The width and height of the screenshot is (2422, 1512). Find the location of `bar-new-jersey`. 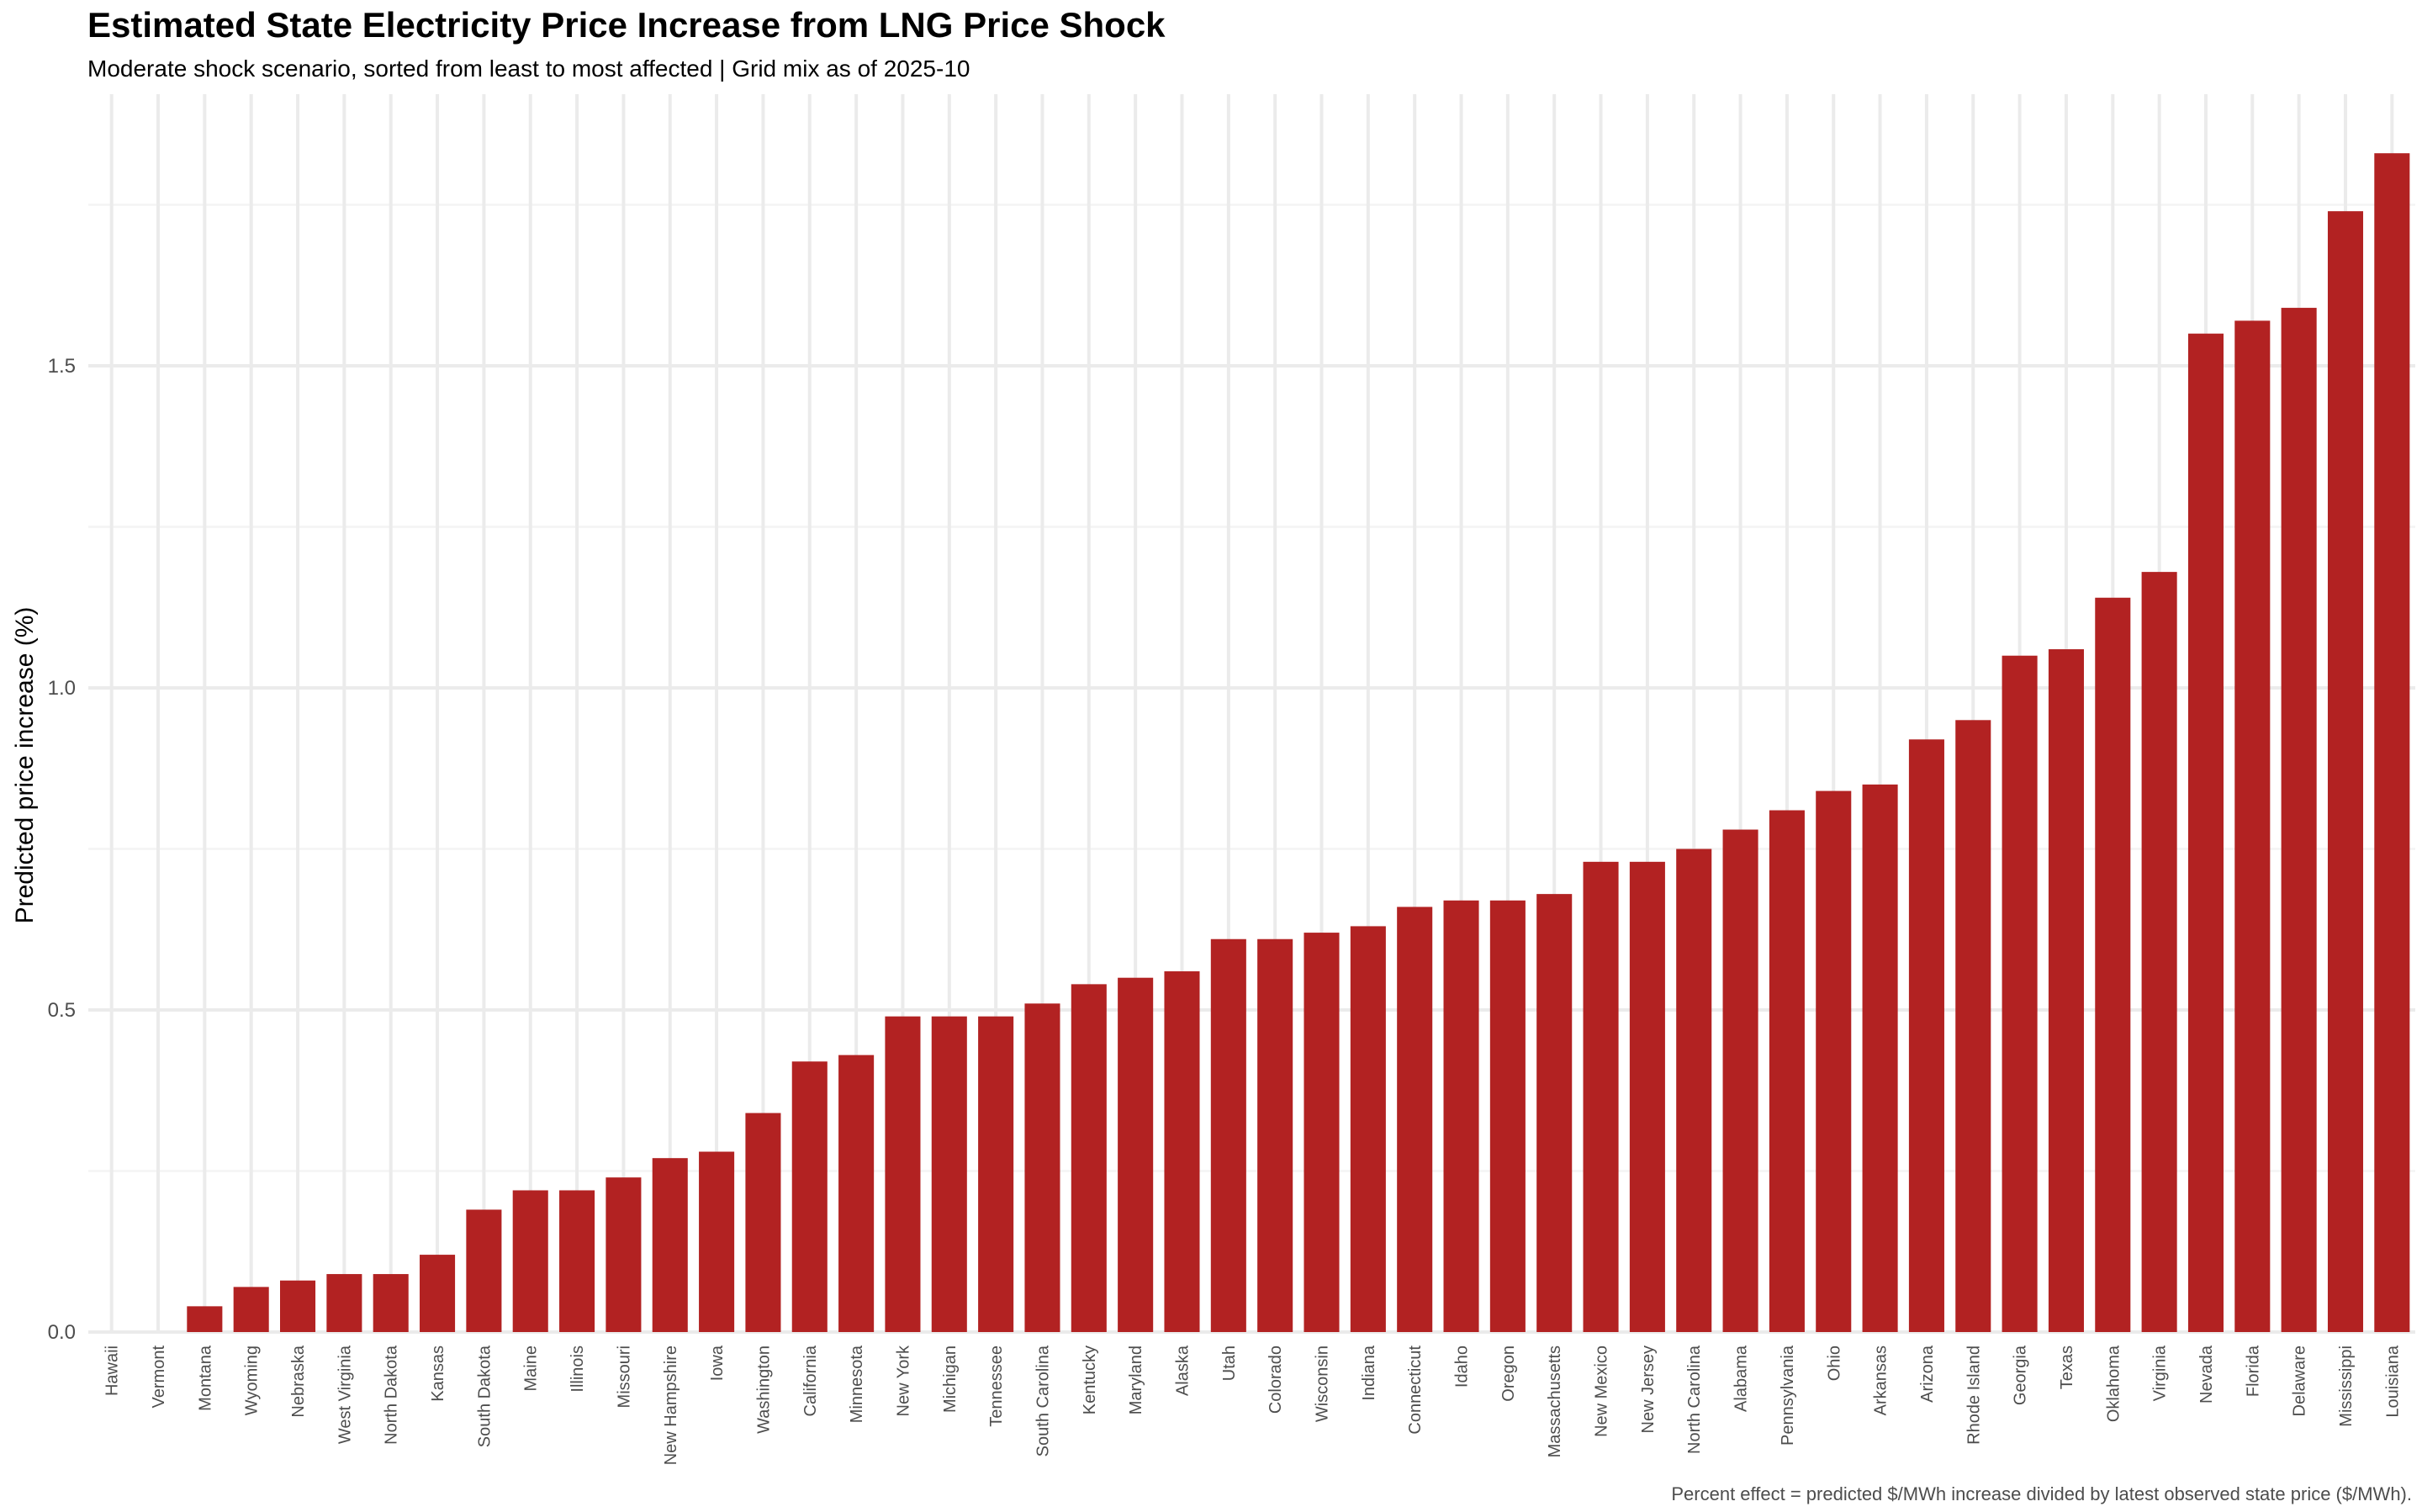

bar-new-jersey is located at coordinates (1647, 1096).